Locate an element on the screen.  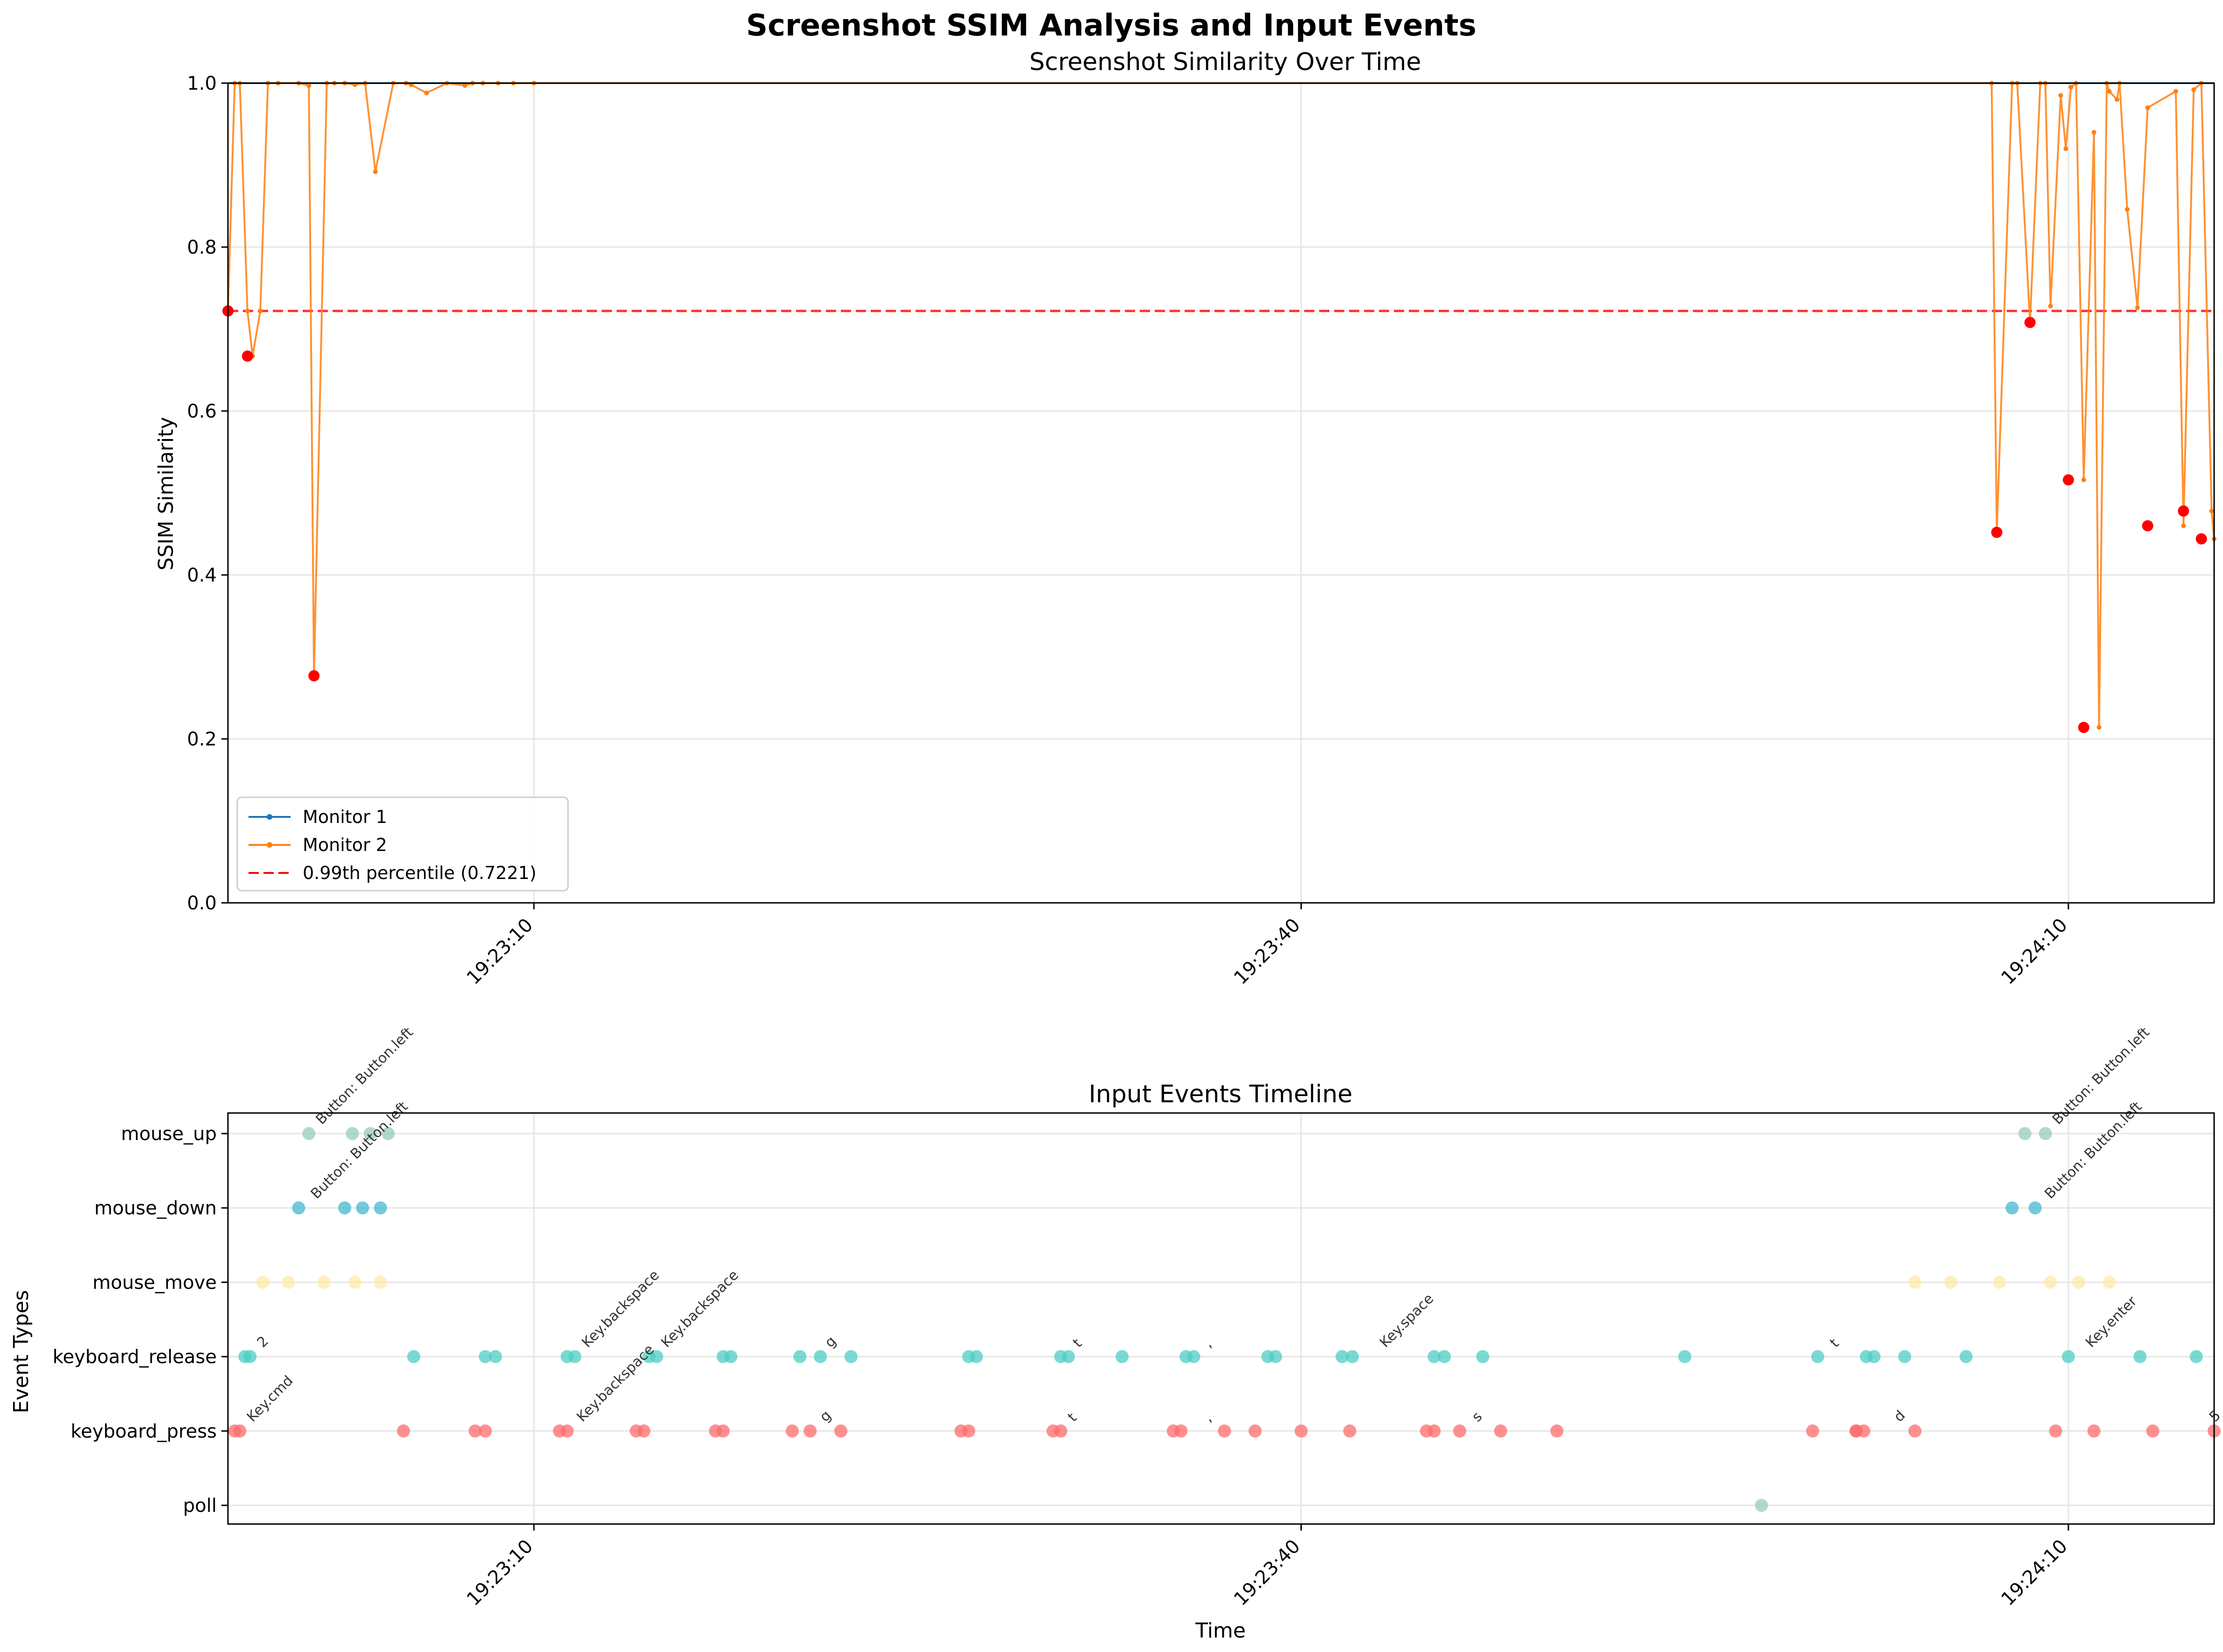
legend-label: 0.99th percentile (0.7221) is located at coordinates (419, 873).